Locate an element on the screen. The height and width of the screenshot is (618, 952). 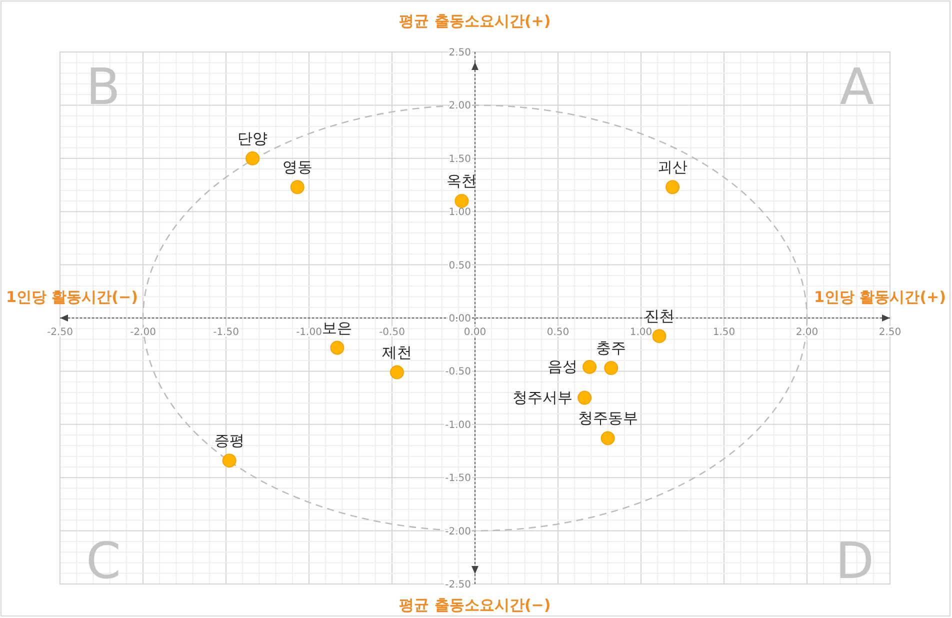
y-tick-label: 2.50 is located at coordinates (459, 53).